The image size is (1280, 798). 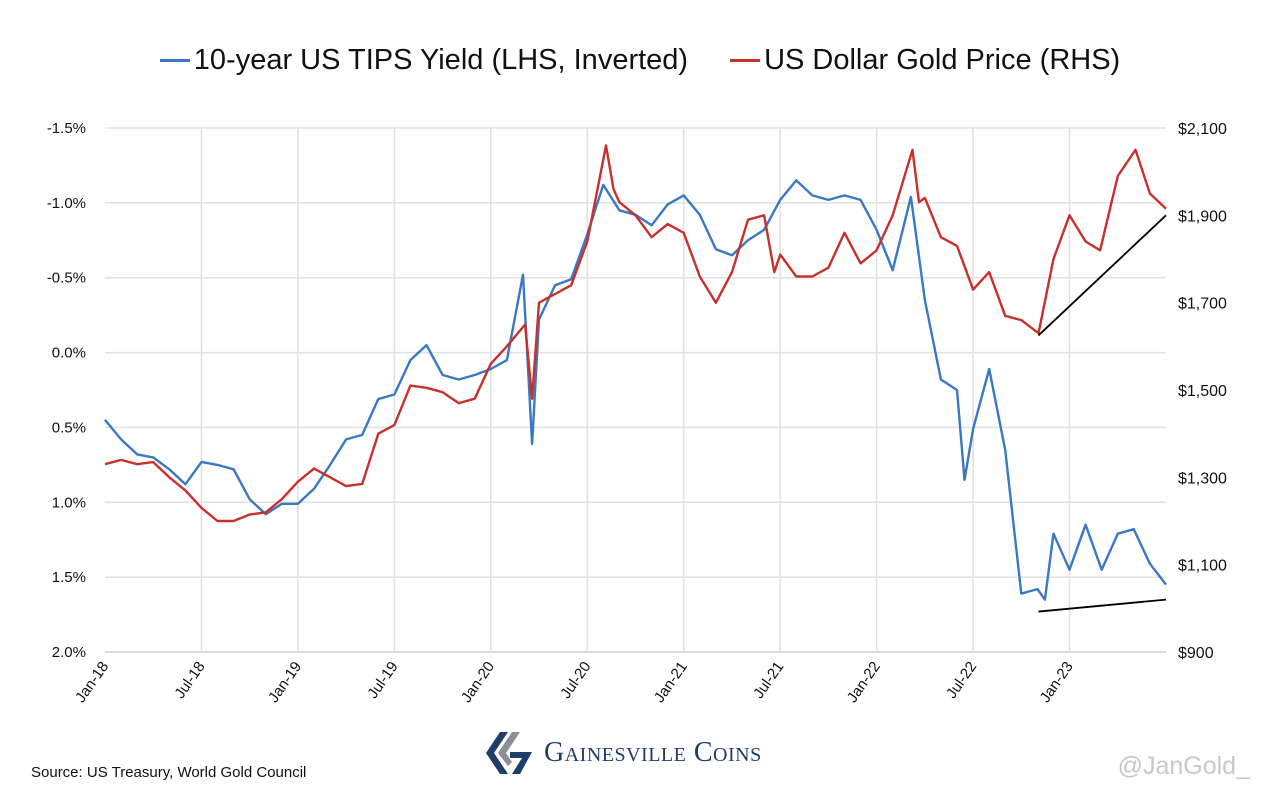 I want to click on x-tick-label: Jan-23, so click(x=1057, y=682).